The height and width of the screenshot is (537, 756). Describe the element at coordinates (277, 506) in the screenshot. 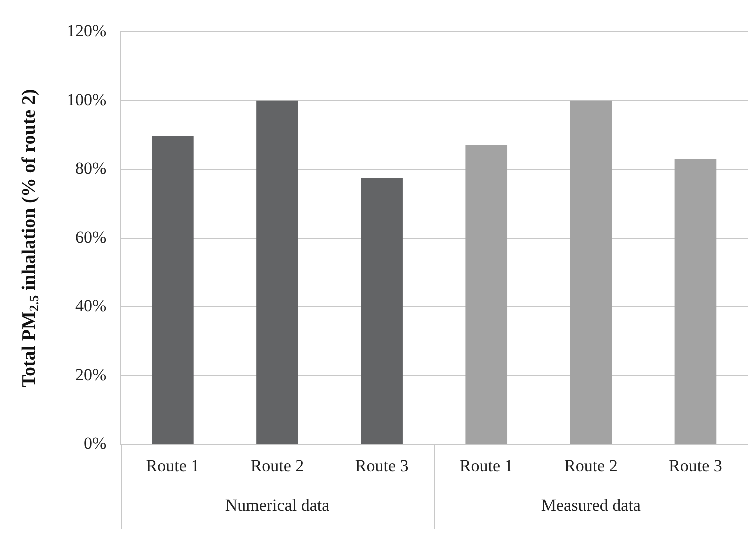

I see `text: Numerical data` at that location.